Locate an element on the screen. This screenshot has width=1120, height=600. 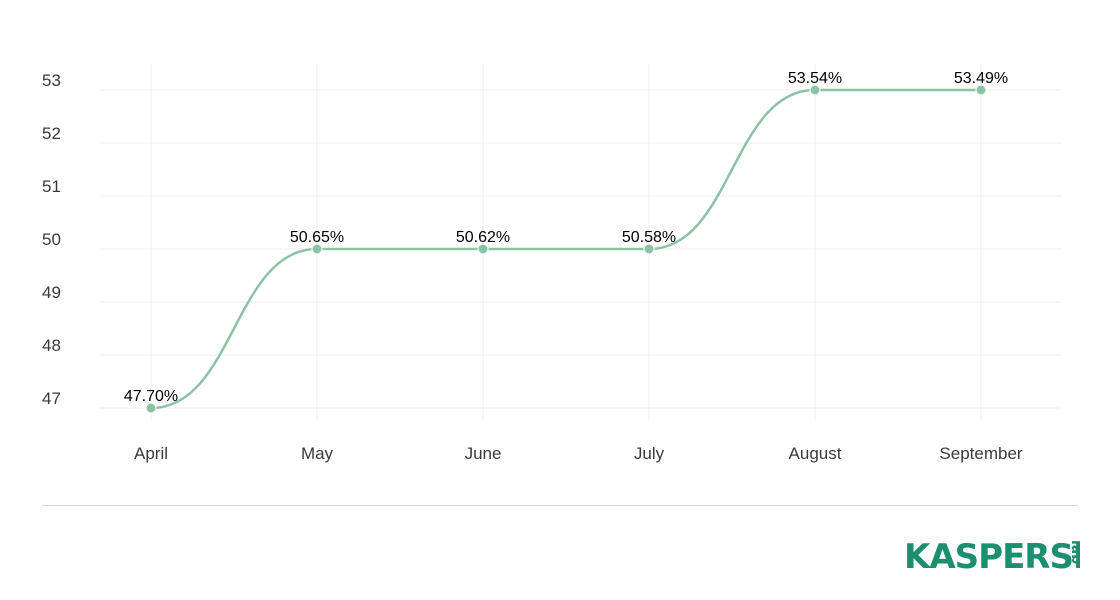
x-tick-label: September is located at coordinates (980, 453).